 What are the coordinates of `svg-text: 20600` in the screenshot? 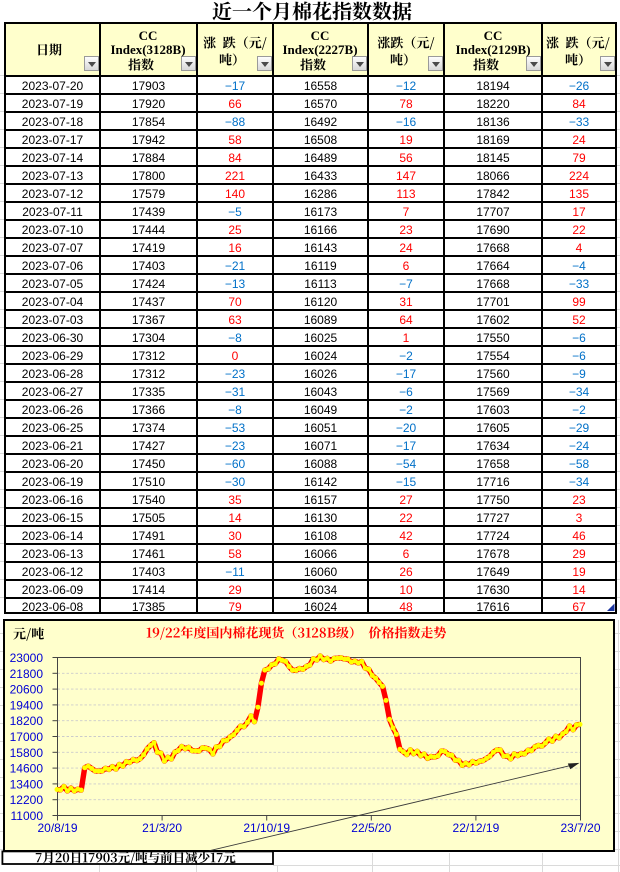 It's located at (27, 690).